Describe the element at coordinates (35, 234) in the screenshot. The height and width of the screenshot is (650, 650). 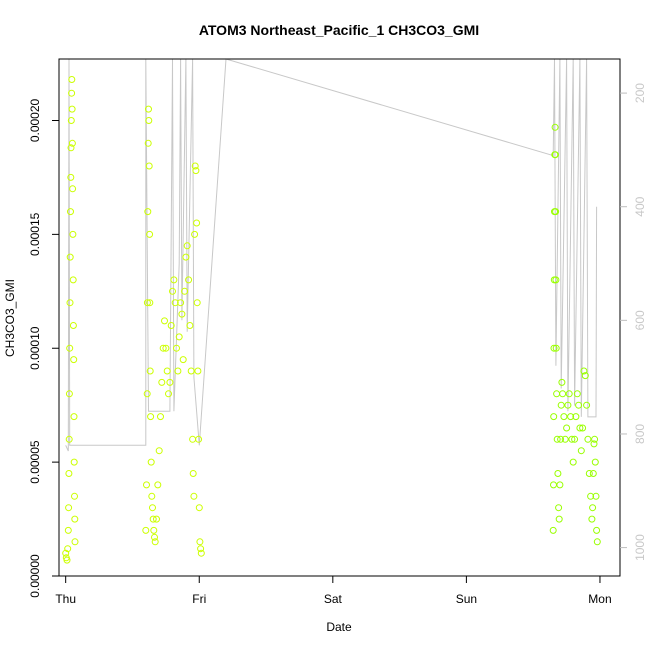
I see `y-tick-label: 0.00015` at that location.